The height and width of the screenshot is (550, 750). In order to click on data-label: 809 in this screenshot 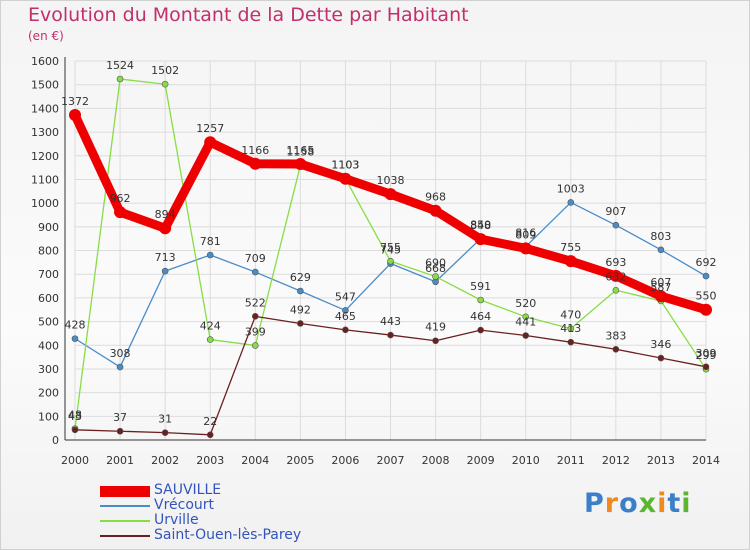, I will do `click(525, 234)`.